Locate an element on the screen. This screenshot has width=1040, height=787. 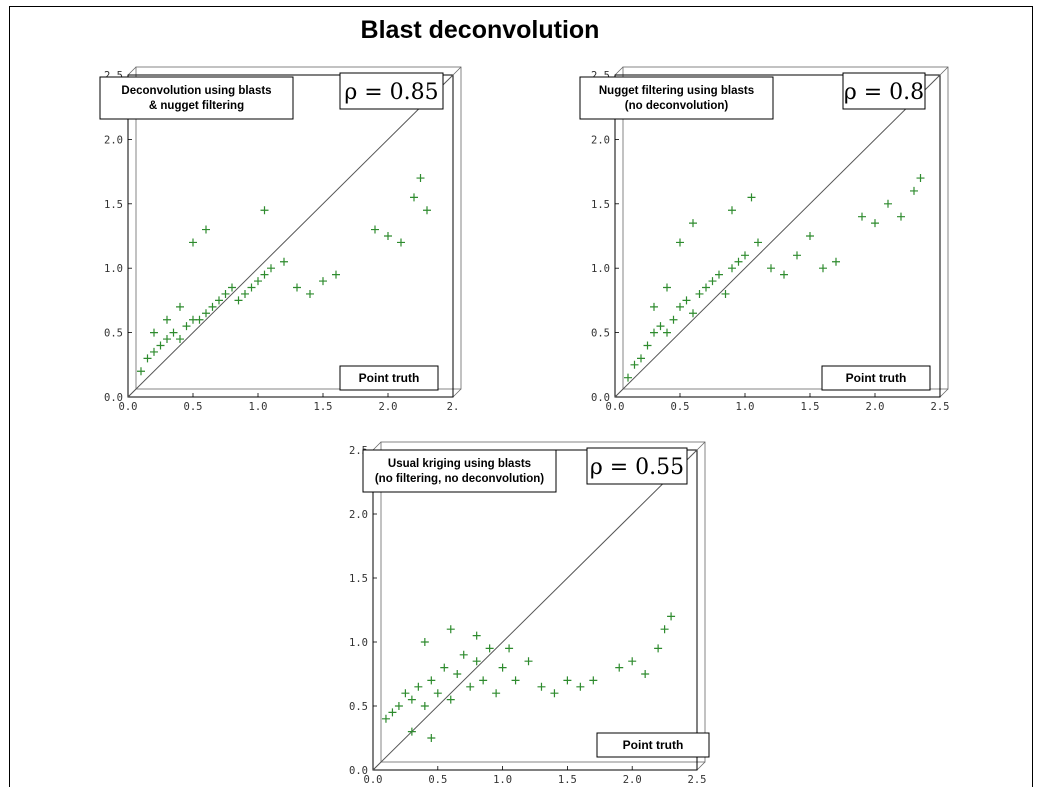
identity-line is located at coordinates (290, 236).